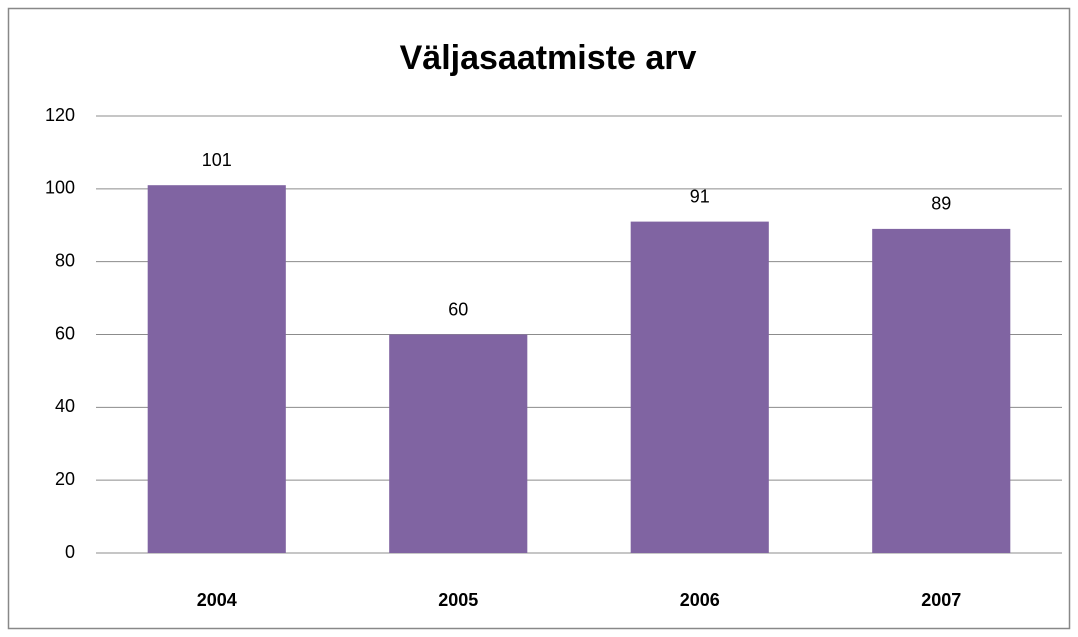  I want to click on data-label: 91, so click(700, 196).